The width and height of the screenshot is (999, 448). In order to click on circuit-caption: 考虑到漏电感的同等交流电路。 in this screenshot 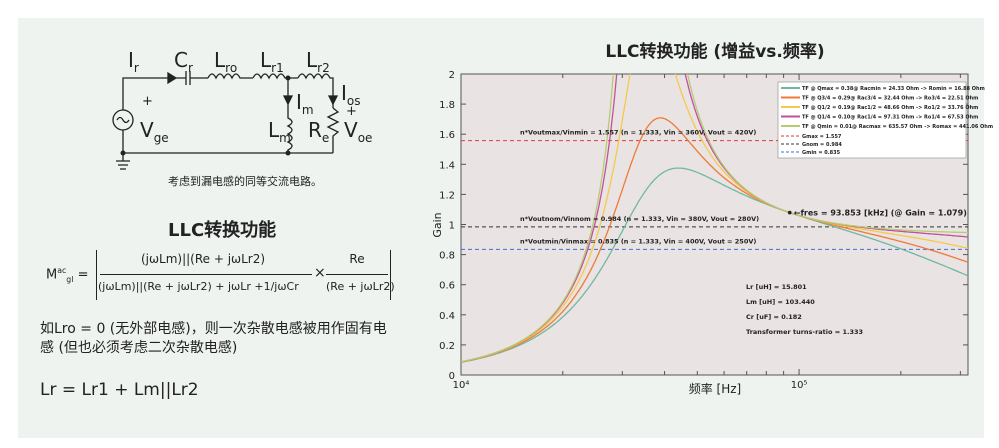, I will do `click(245, 181)`.